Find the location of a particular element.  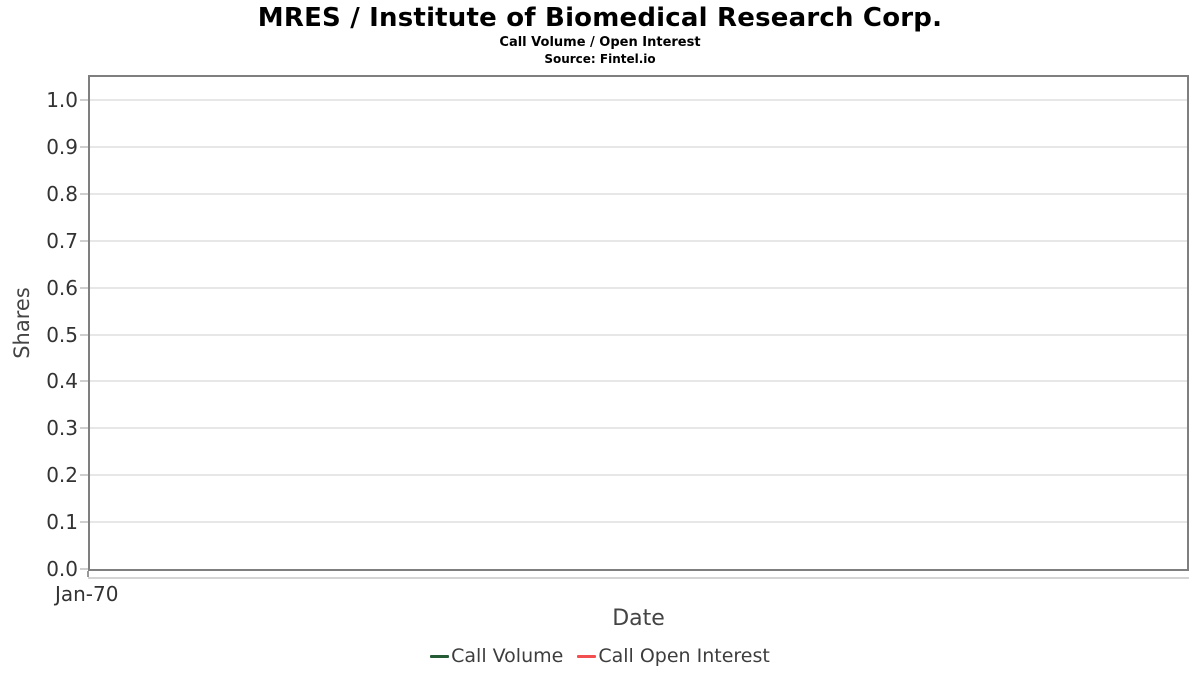

y-tick-label: 0.8 is located at coordinates (62, 193).